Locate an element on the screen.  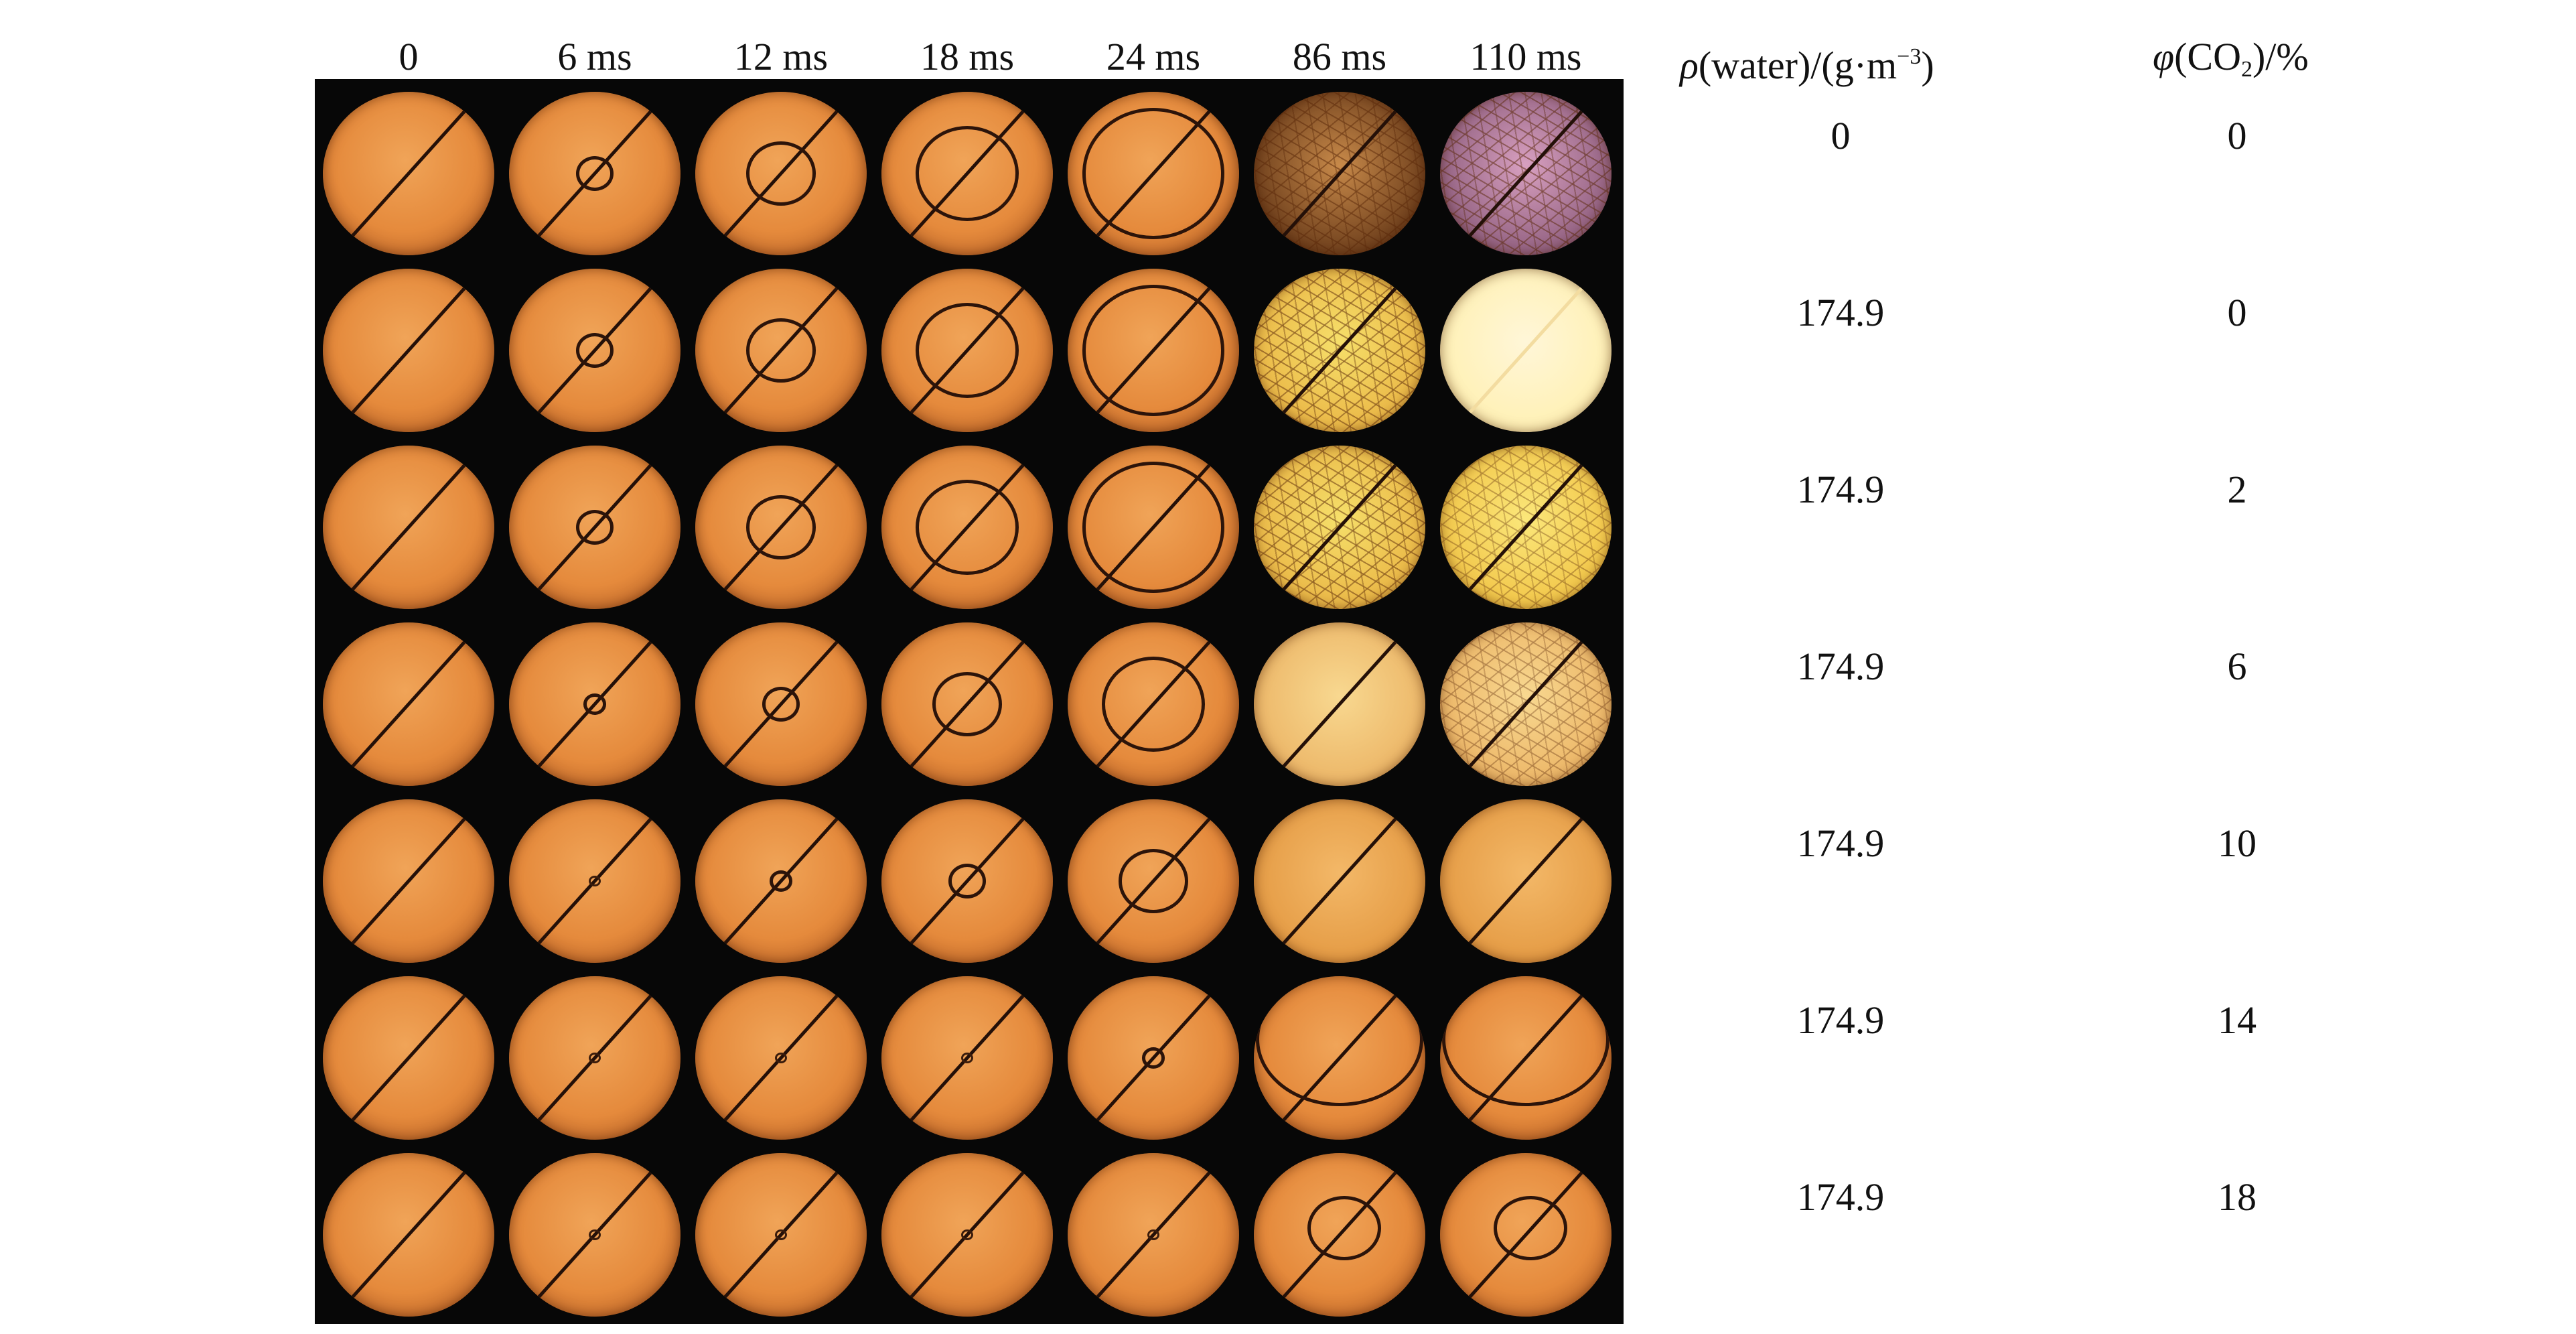
co2-fraction-value: 10 is located at coordinates (2237, 843).